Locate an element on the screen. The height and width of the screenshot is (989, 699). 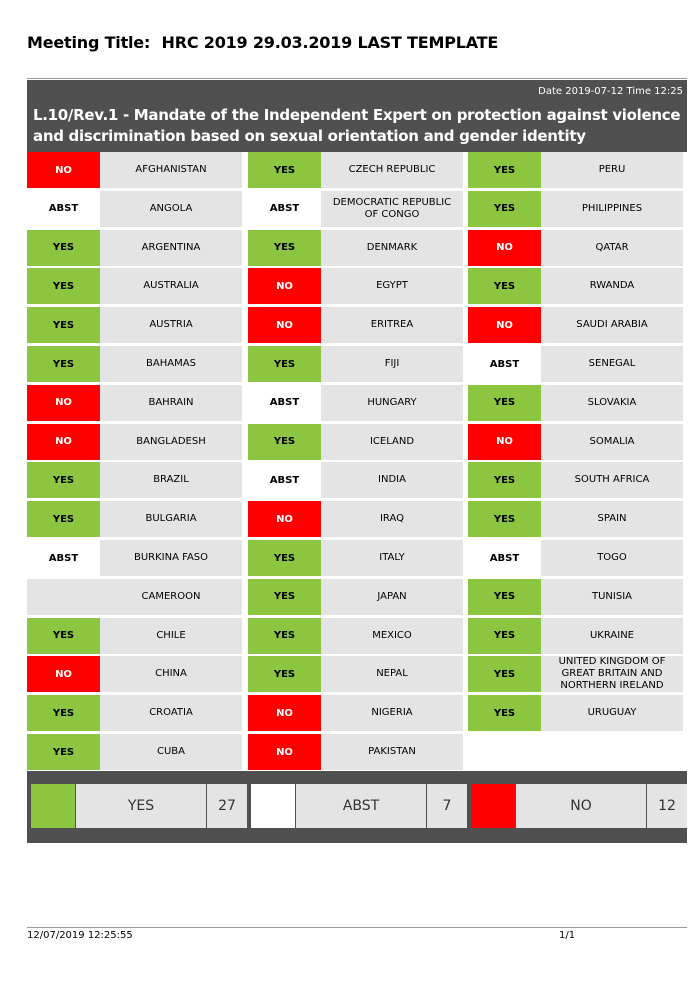
yes-total-count: 27 is located at coordinates (227, 806).